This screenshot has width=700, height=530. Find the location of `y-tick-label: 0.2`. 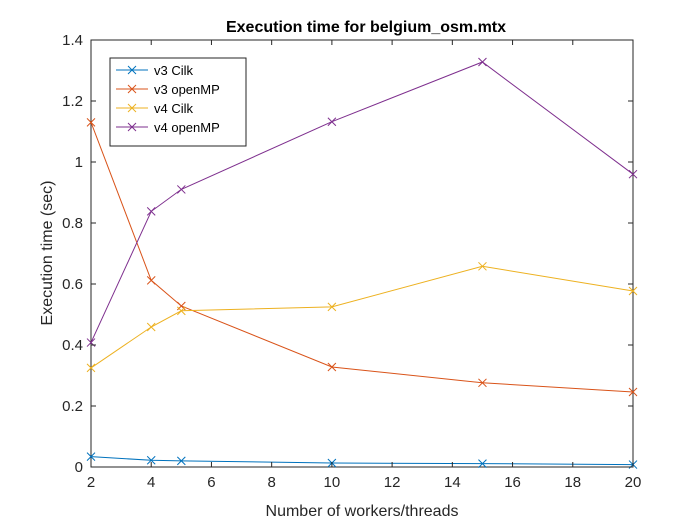

y-tick-label: 0.2 is located at coordinates (72, 406).